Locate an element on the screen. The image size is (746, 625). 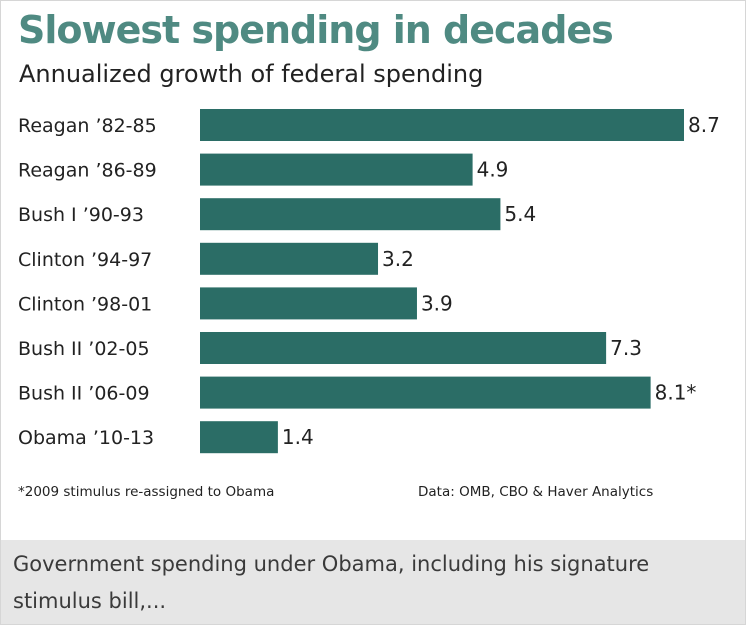
data-label: 8.7 is located at coordinates (704, 125).